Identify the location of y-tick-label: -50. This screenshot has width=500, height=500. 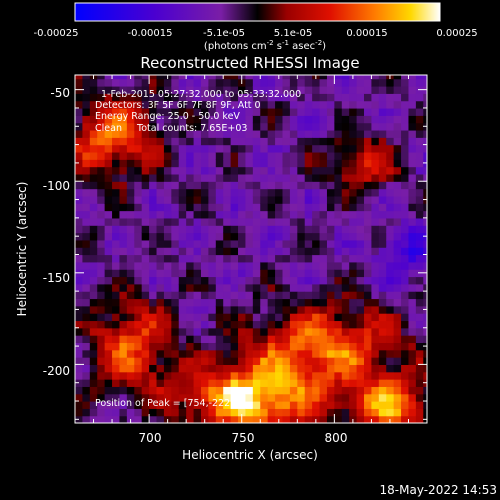
(60, 93).